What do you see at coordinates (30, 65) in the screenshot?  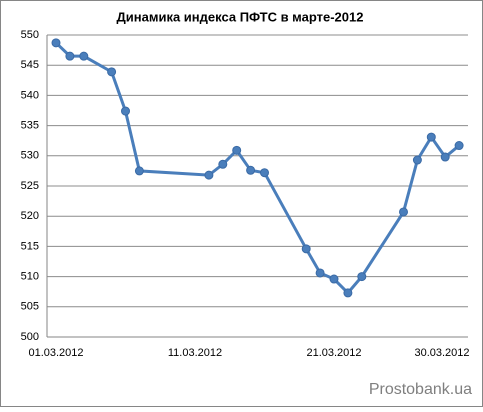 I see `y-tick-label: 545` at bounding box center [30, 65].